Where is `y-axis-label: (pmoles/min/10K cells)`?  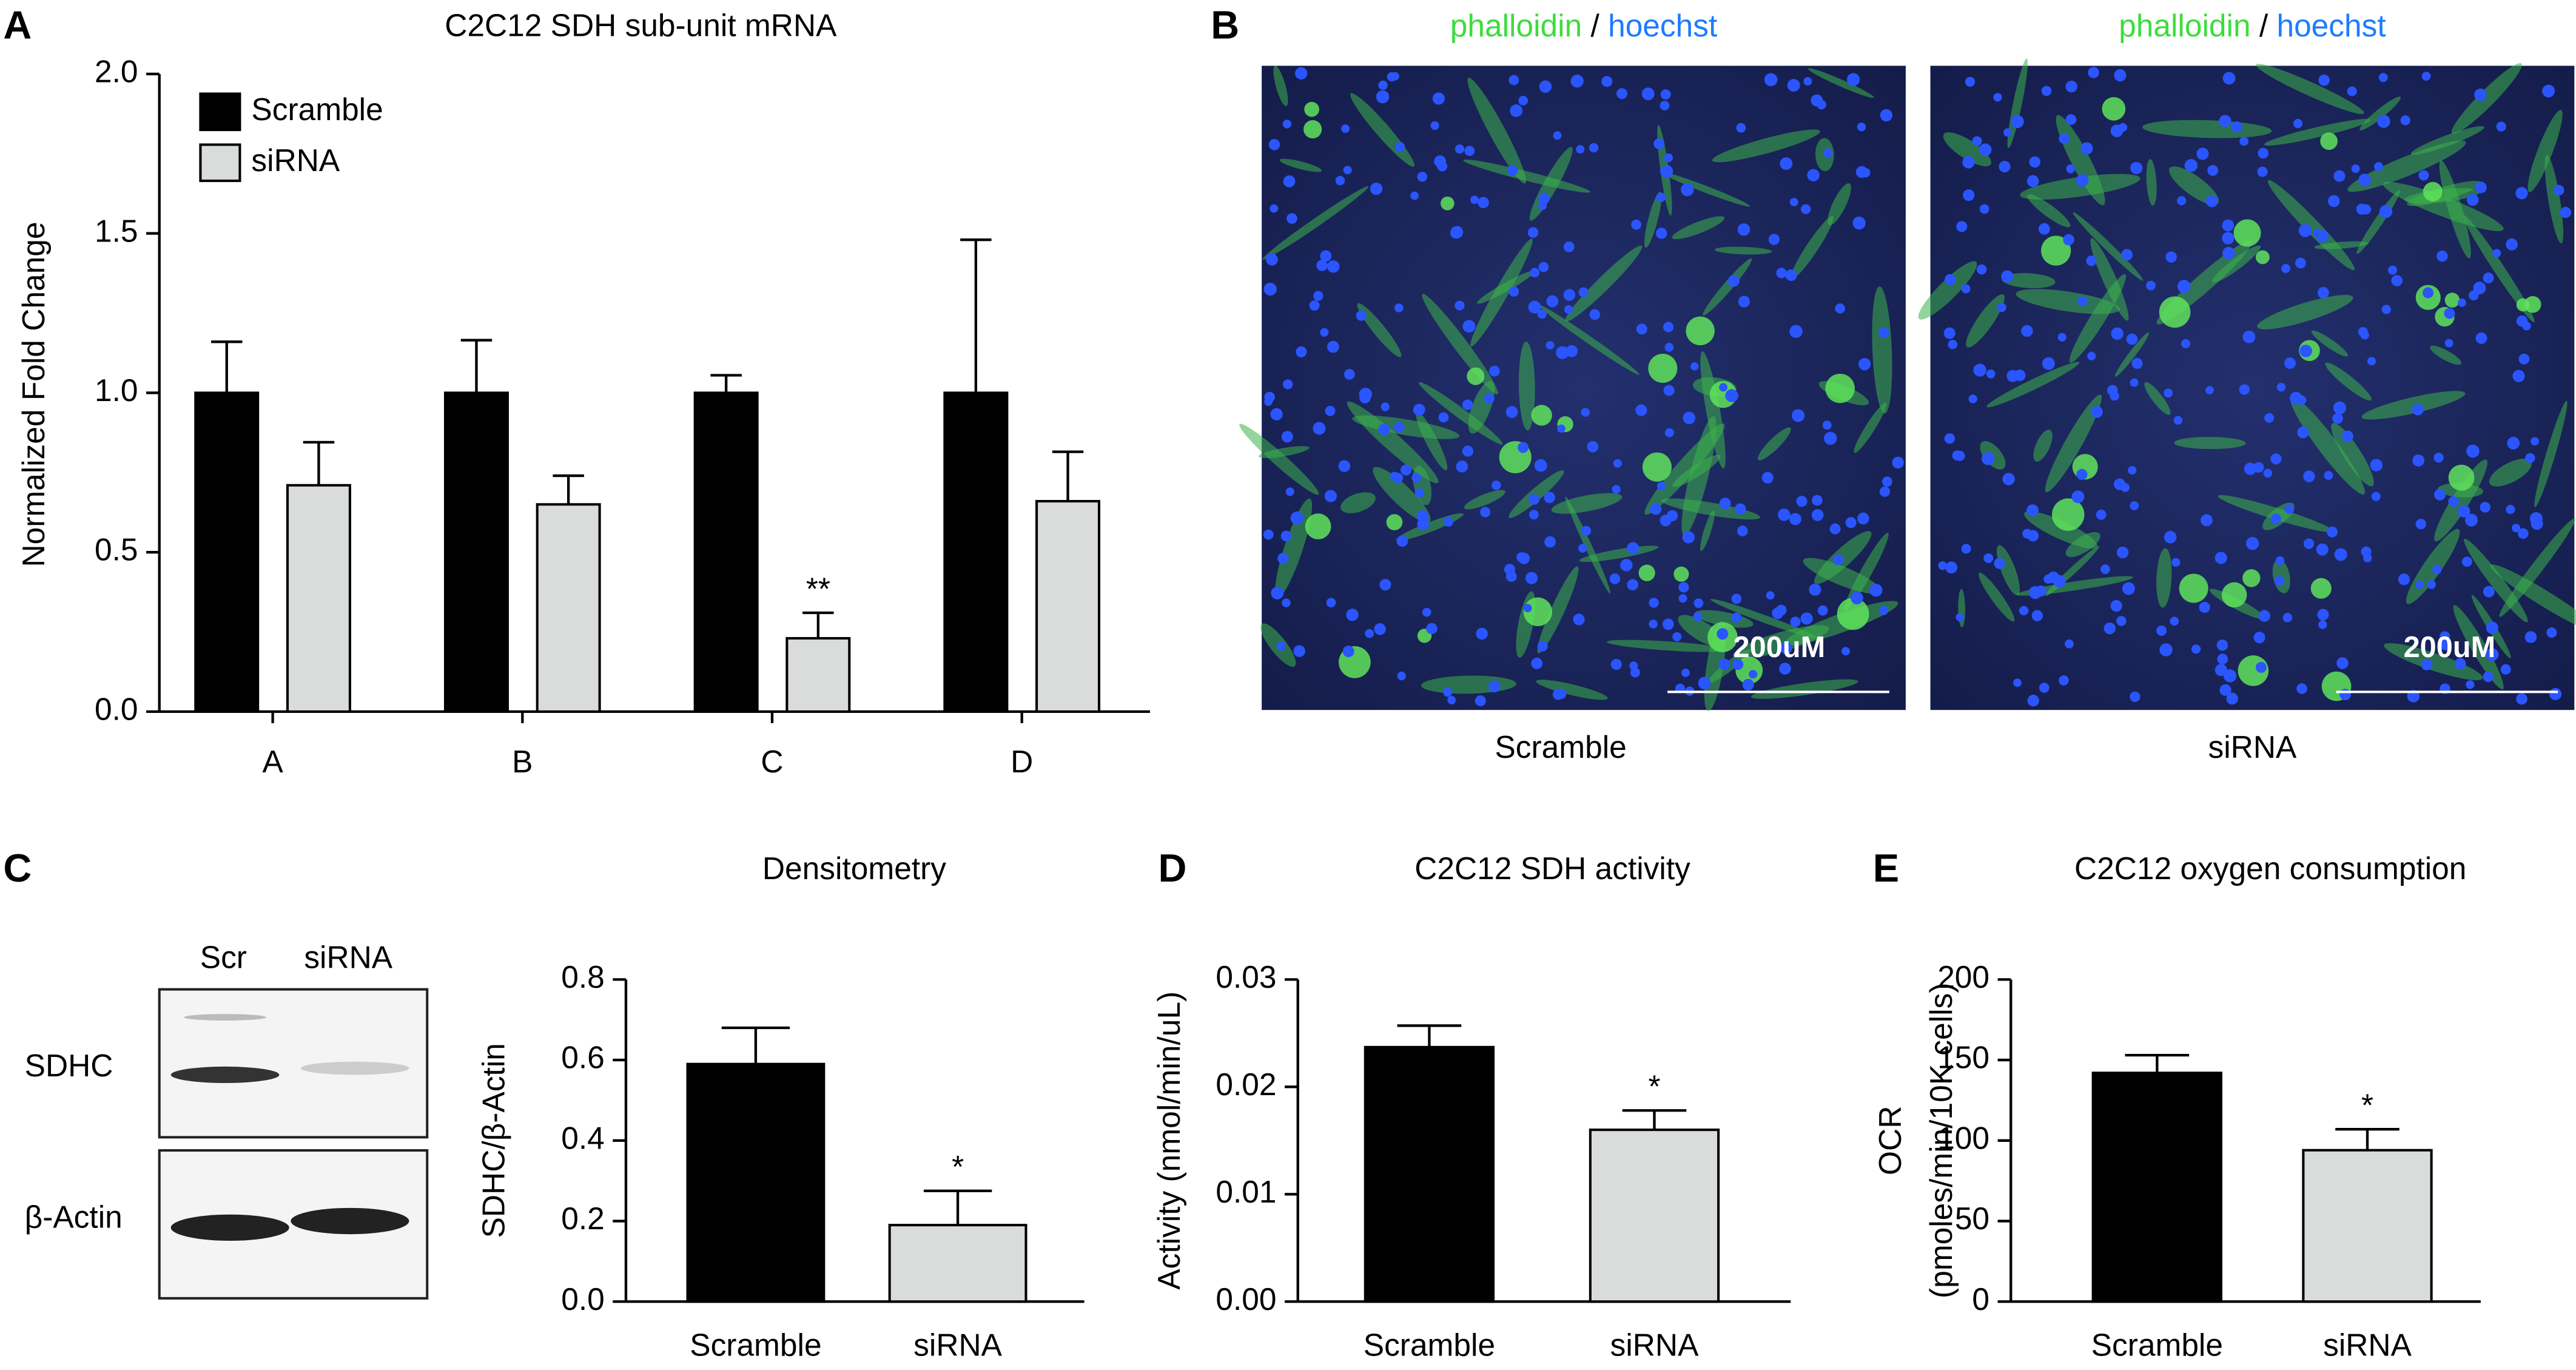 y-axis-label: (pmoles/min/10K cells) is located at coordinates (1941, 1140).